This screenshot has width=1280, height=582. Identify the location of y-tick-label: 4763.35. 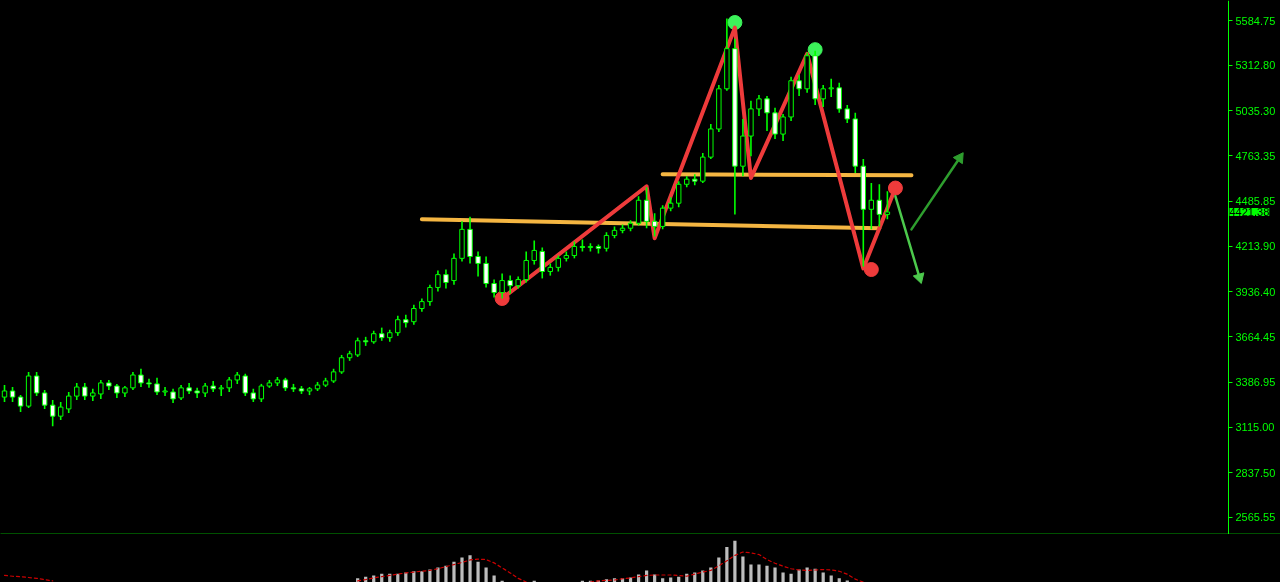
(1255, 155).